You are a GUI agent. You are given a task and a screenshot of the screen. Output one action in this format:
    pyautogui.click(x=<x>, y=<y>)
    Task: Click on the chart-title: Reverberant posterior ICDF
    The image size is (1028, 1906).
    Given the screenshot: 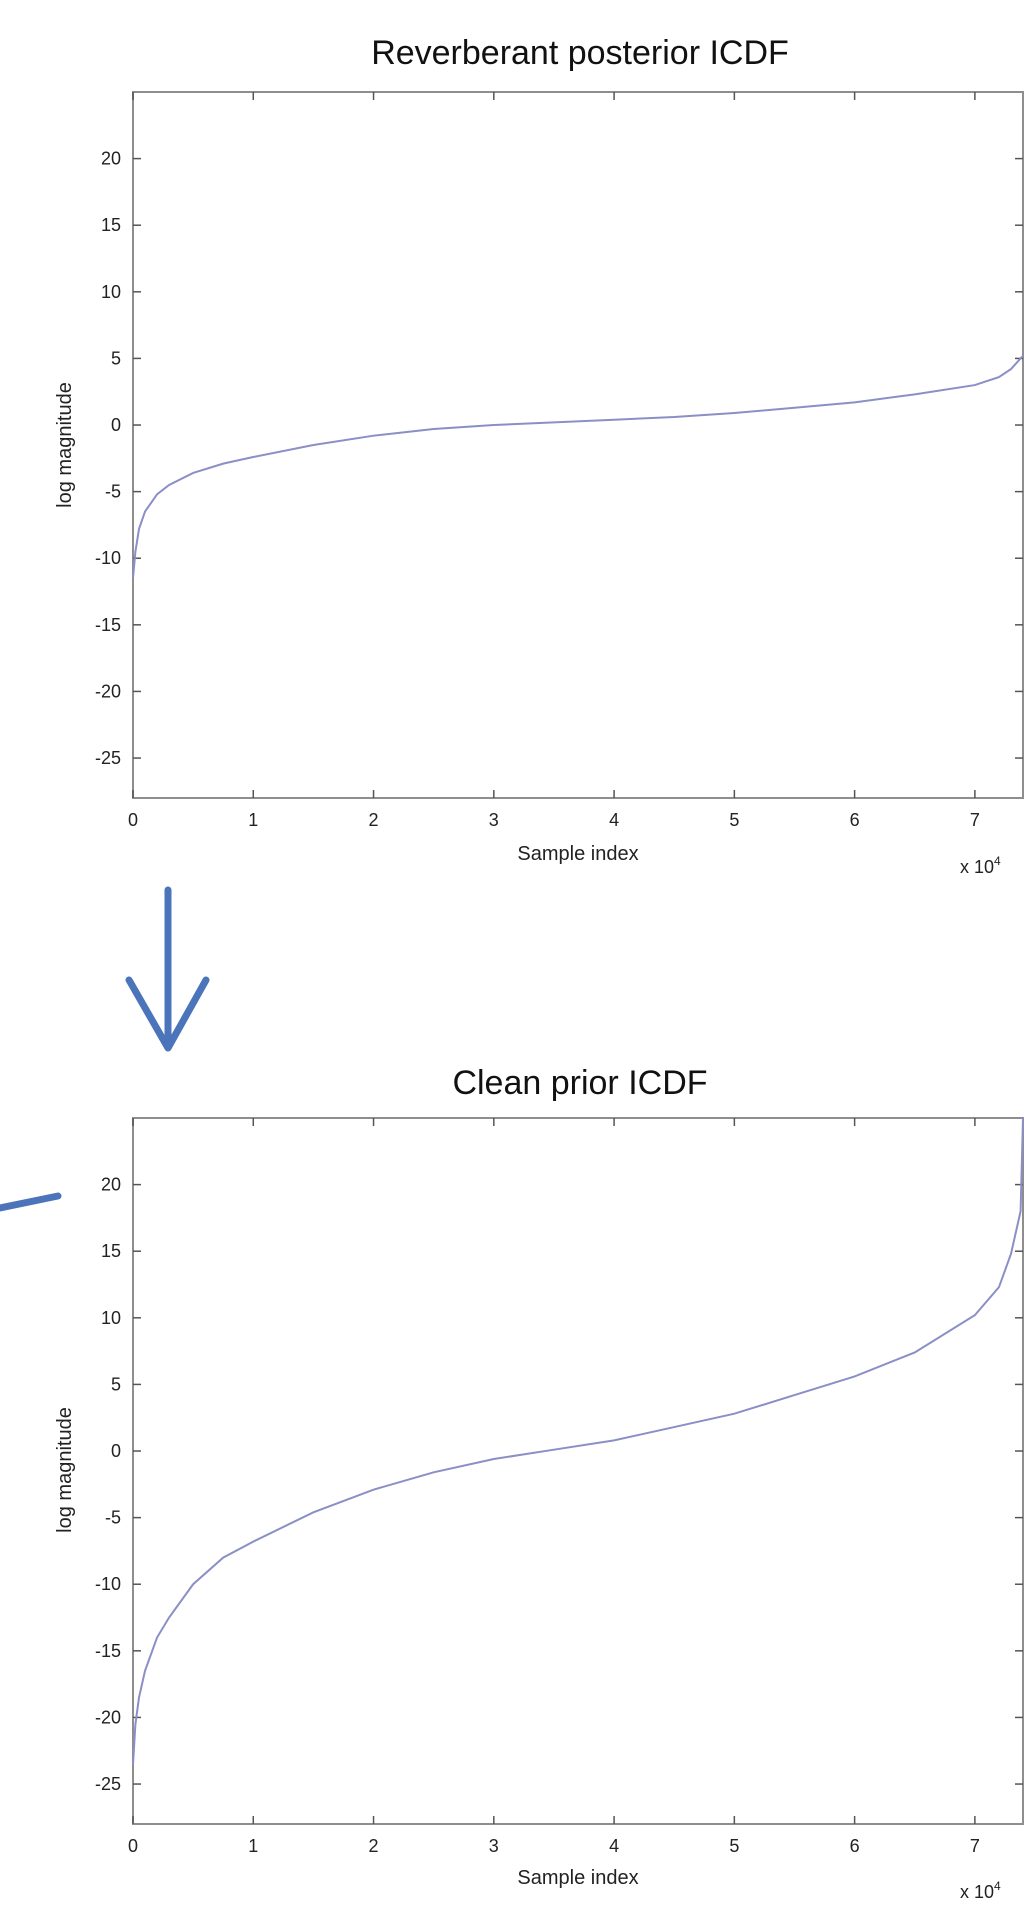 What is the action you would take?
    pyautogui.click(x=580, y=53)
    